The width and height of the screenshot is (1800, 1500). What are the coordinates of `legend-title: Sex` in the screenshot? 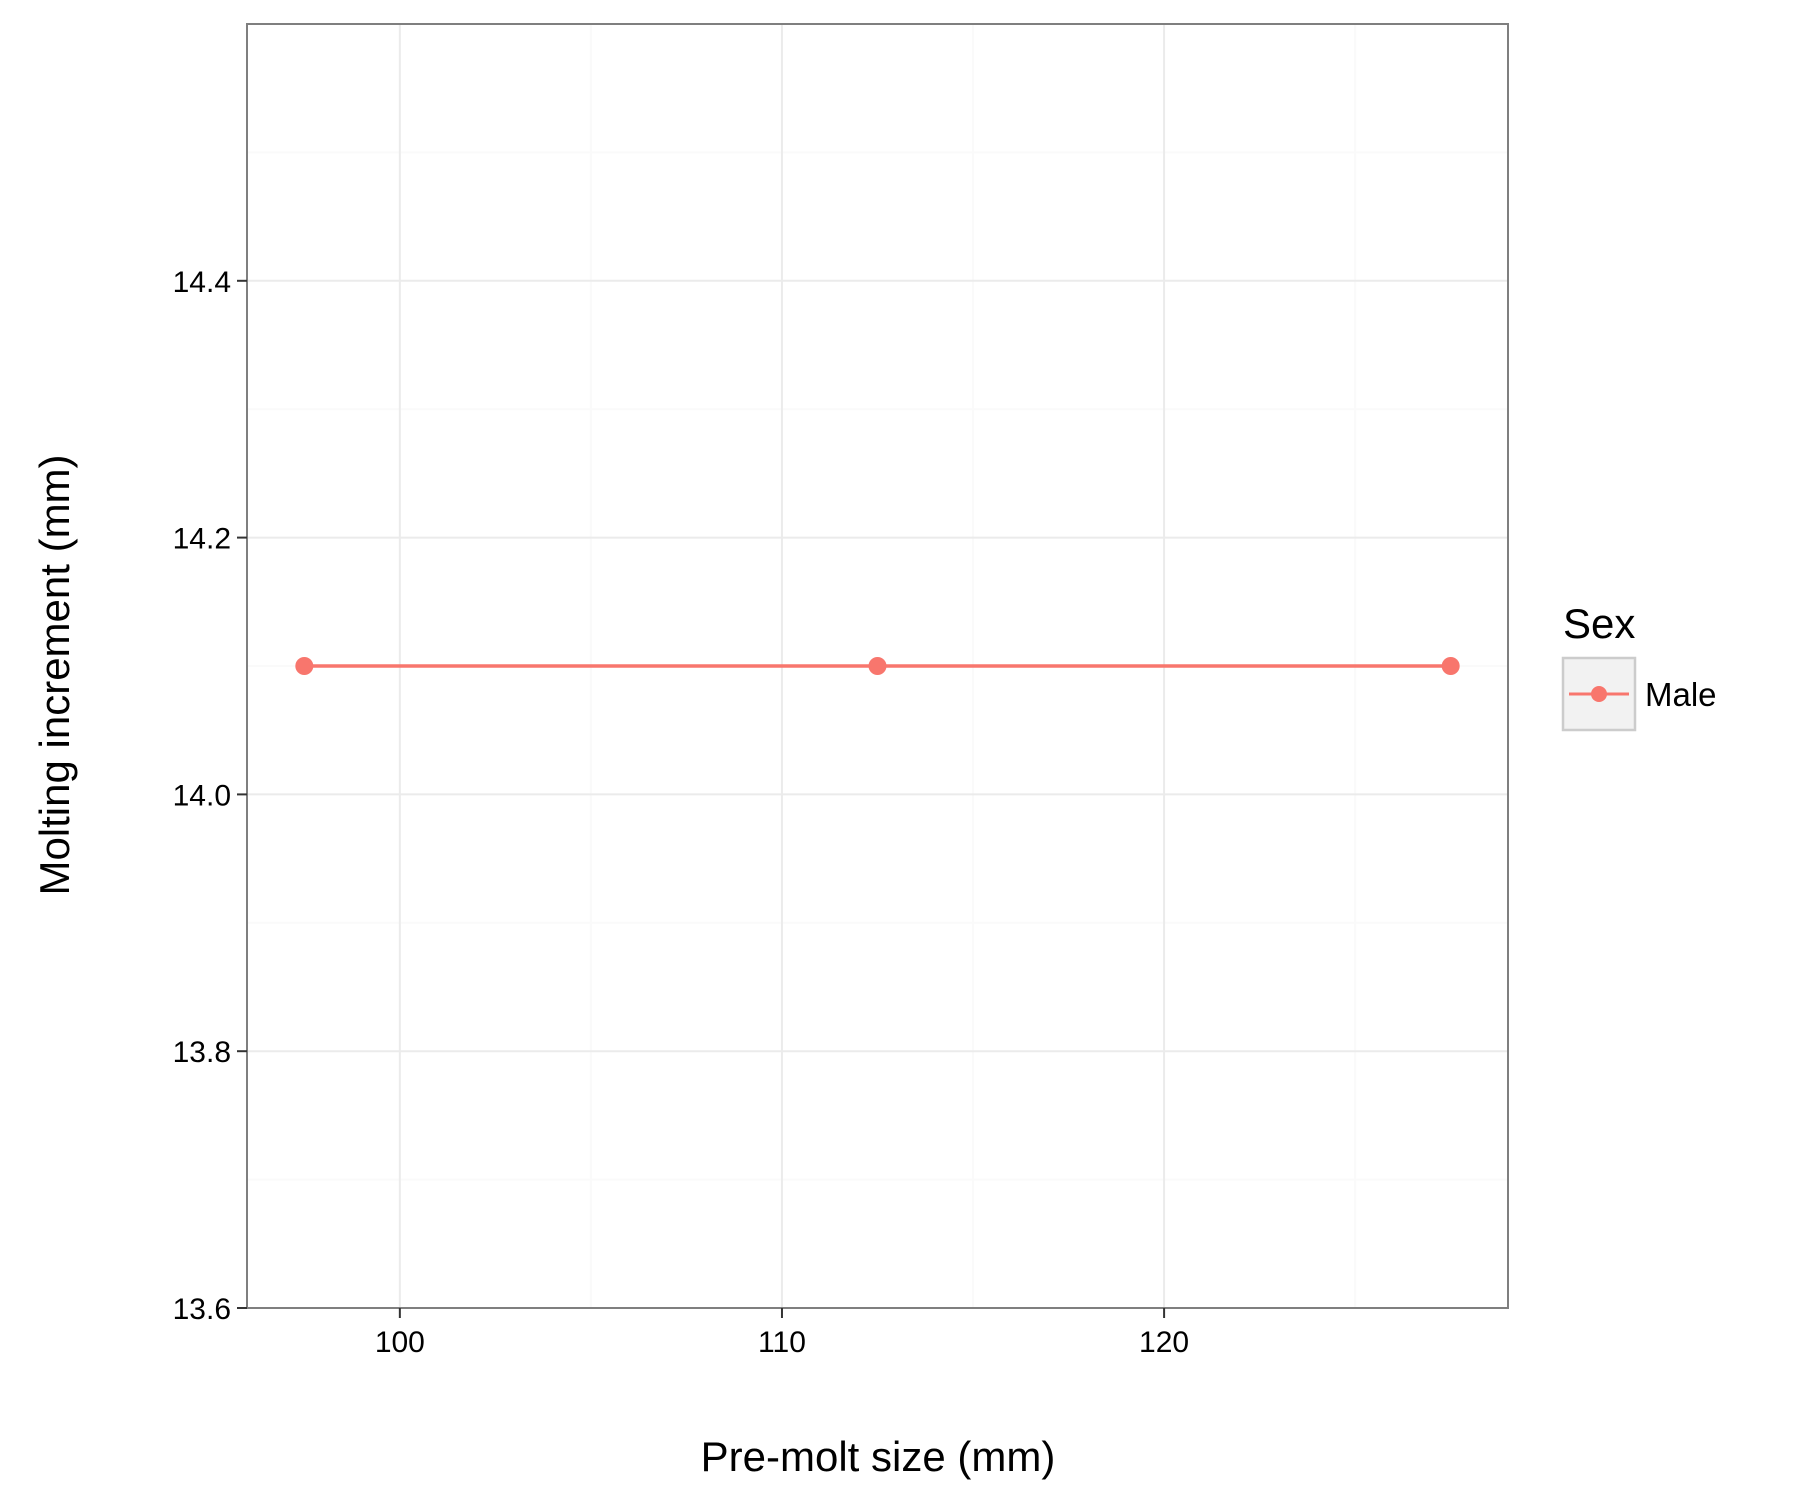 It's located at (1599, 623).